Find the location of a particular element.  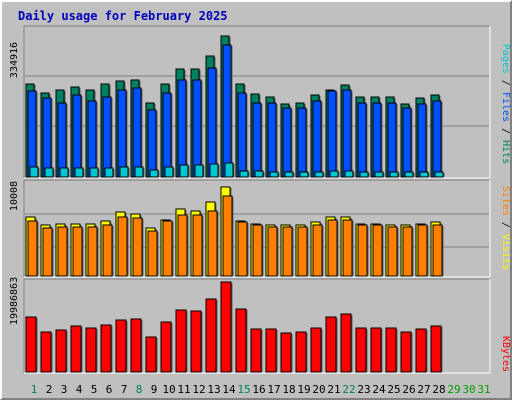

x-tick-day-19: 19 is located at coordinates (303, 389).